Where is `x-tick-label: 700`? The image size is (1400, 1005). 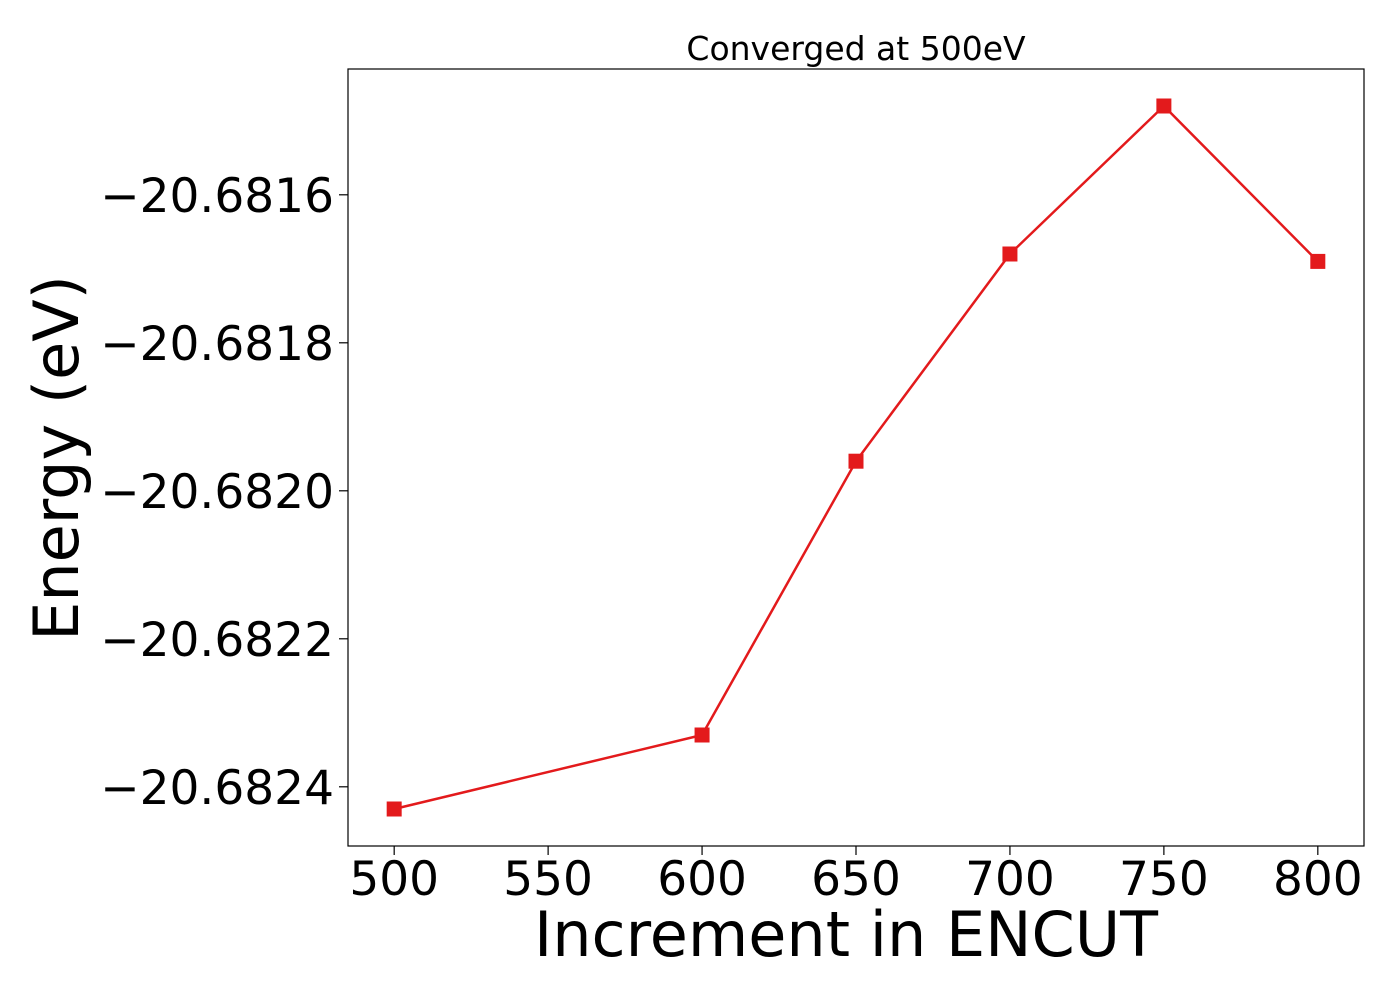 x-tick-label: 700 is located at coordinates (1010, 879).